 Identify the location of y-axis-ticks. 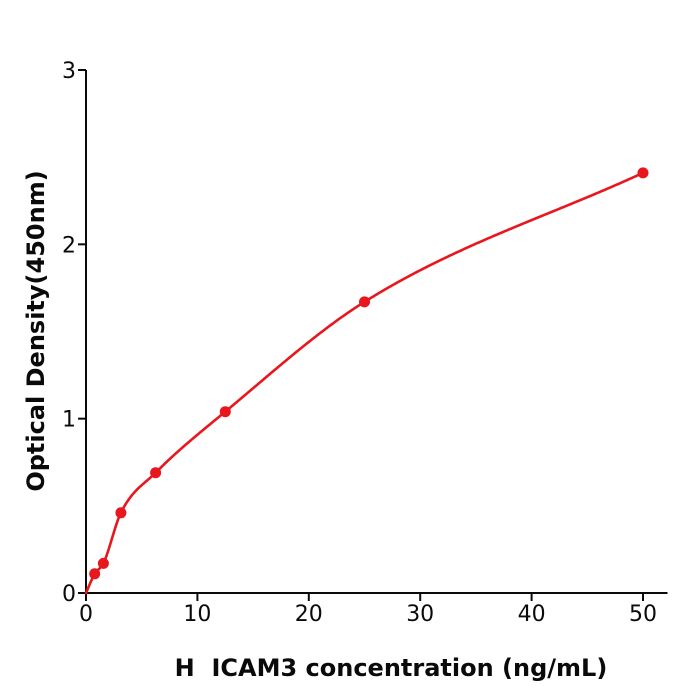
(82, 331).